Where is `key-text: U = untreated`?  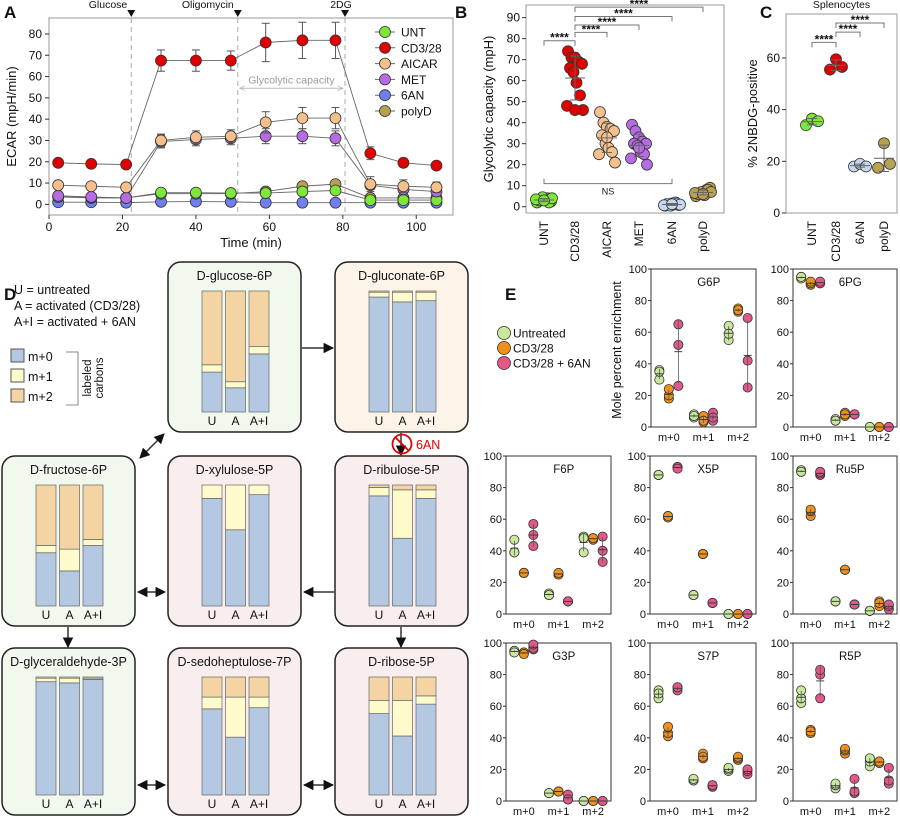 key-text: U = untreated is located at coordinates (52, 290).